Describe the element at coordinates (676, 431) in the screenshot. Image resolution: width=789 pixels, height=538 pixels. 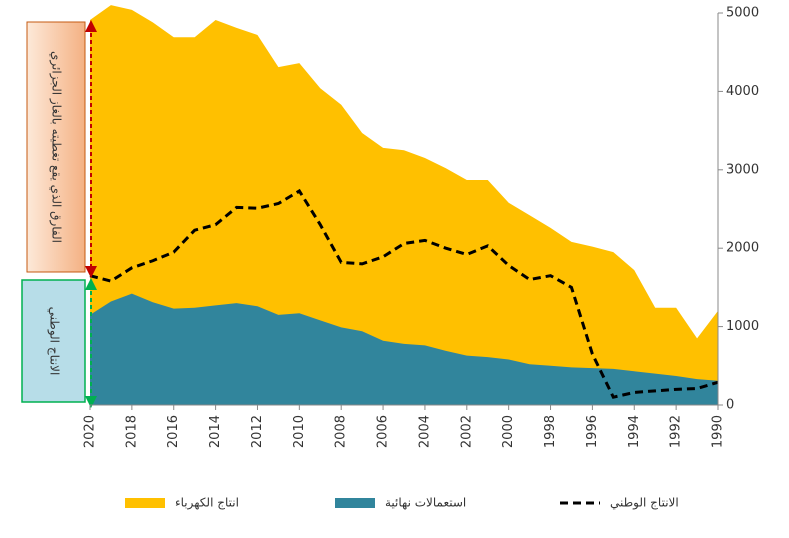
I see `x-tick-label: 1992` at that location.